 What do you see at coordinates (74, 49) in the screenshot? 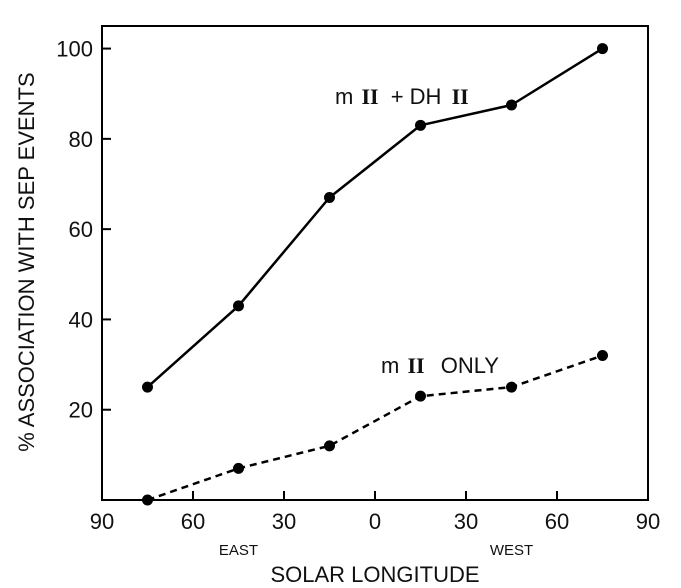
I see `y-tick-label: 100` at bounding box center [74, 49].